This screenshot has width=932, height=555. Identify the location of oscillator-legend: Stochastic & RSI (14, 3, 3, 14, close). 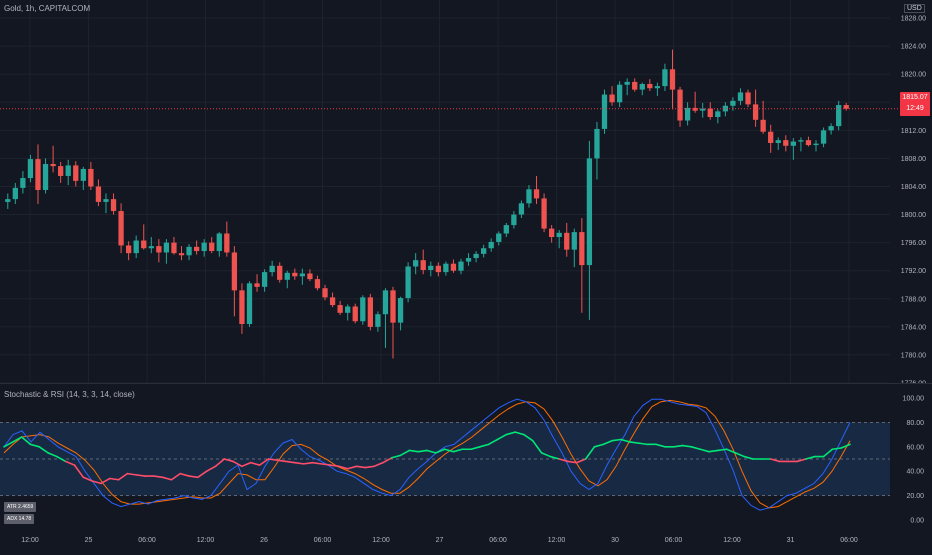
(69, 394).